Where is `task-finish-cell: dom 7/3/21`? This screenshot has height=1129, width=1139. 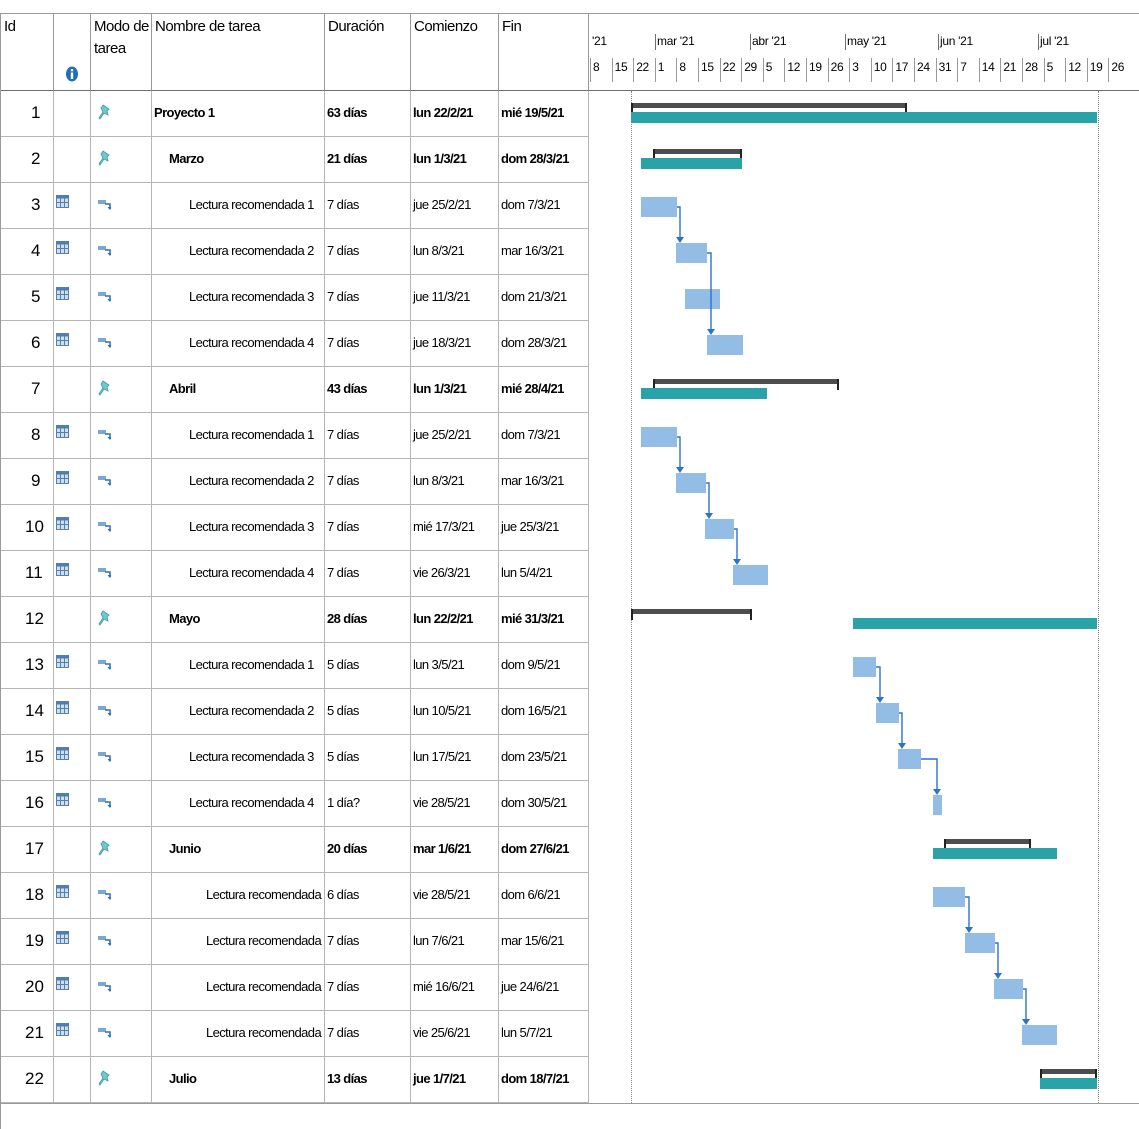 task-finish-cell: dom 7/3/21 is located at coordinates (544, 436).